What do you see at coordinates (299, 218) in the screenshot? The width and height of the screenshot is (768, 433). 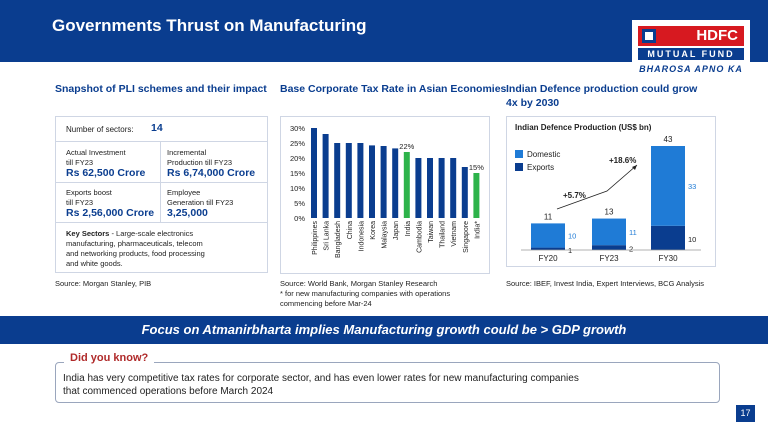 I see `y-tick-label: 0%` at bounding box center [299, 218].